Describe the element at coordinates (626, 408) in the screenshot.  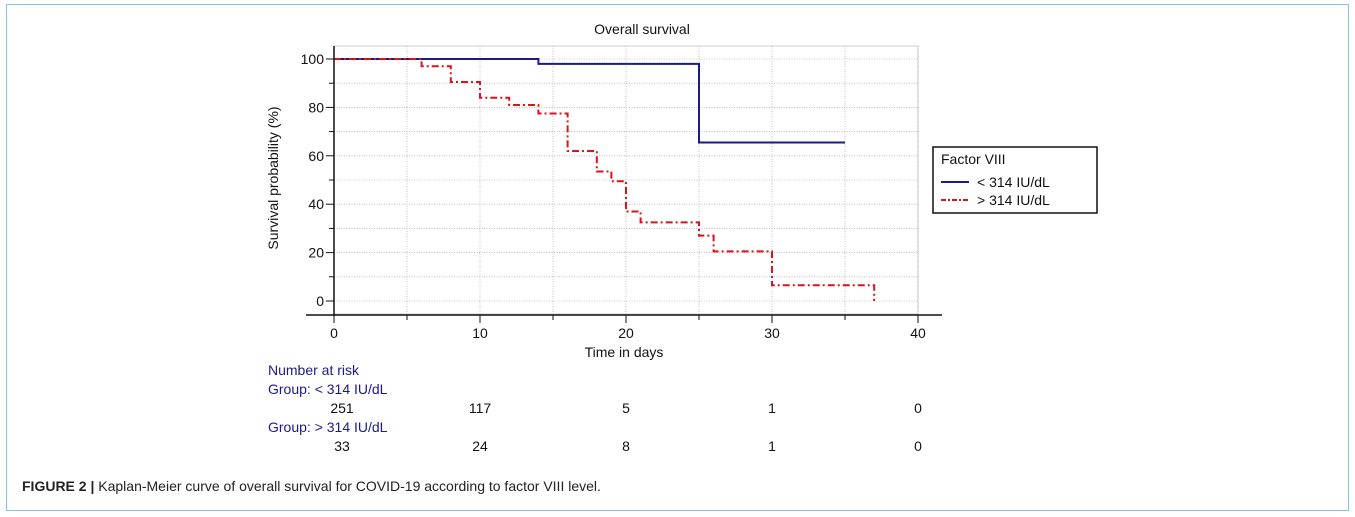
I see `risk-count: 5` at that location.